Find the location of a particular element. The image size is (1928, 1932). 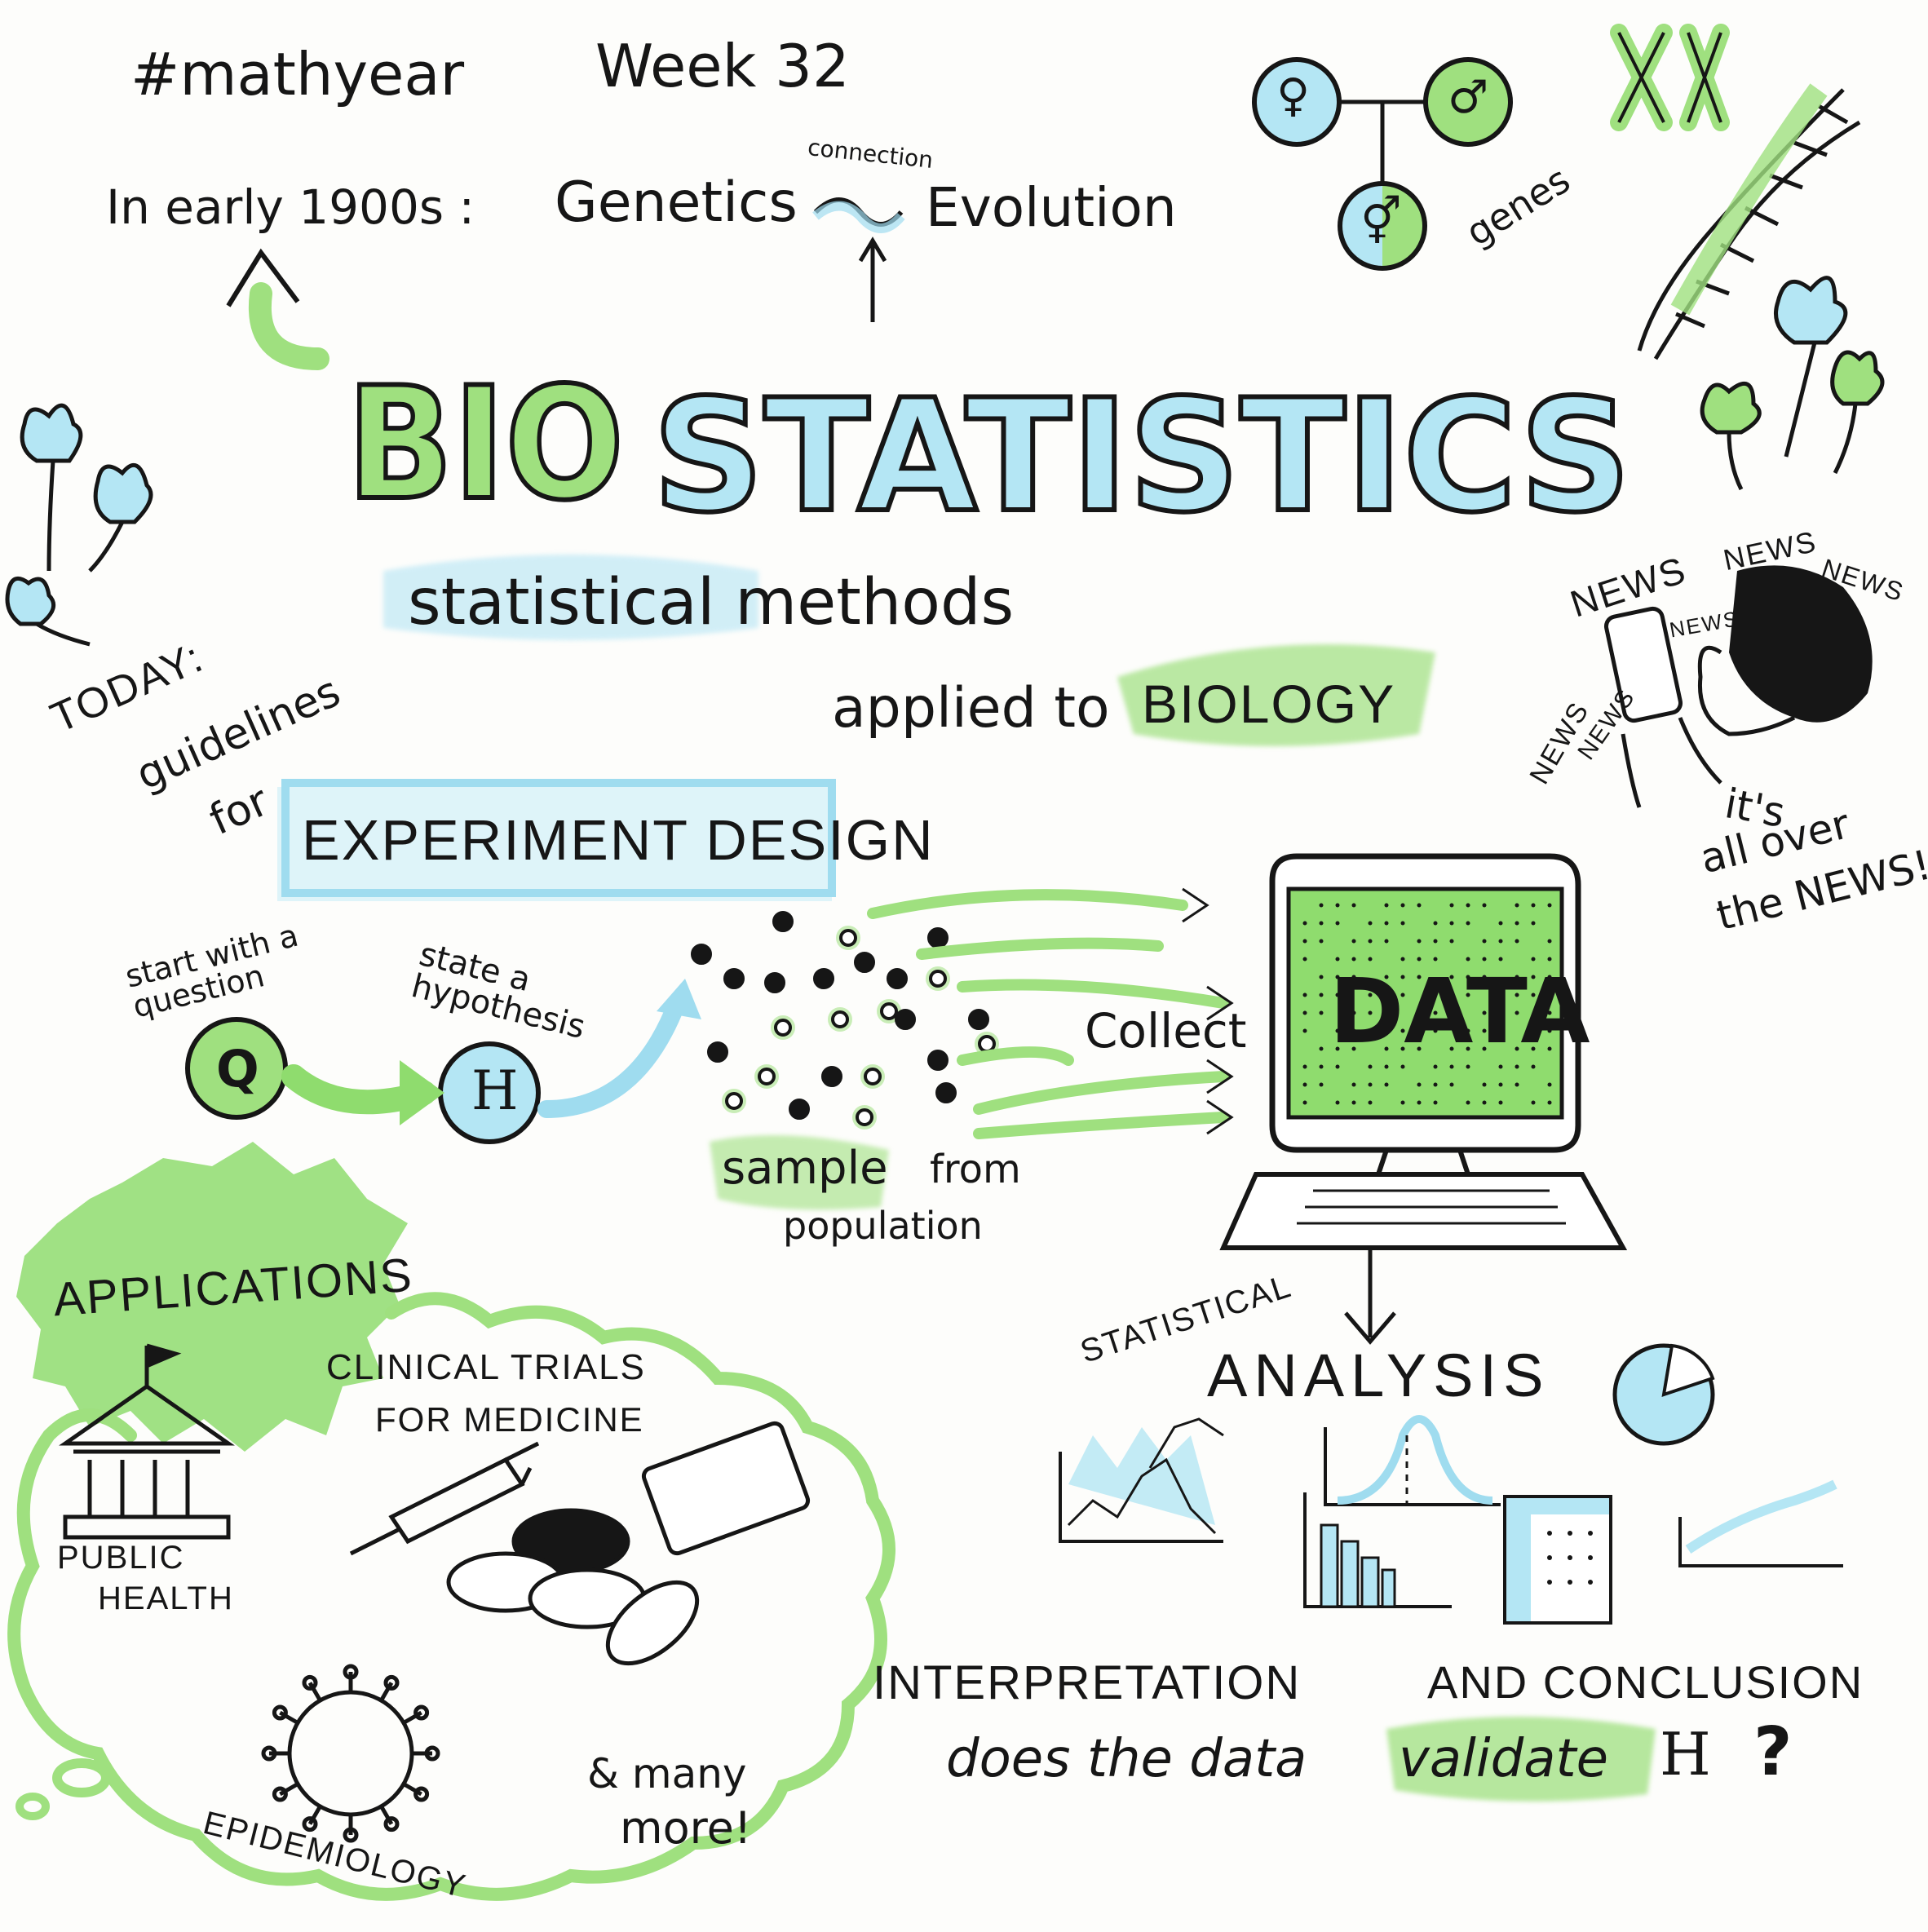

connection-tilde-blue is located at coordinates (859, 217).